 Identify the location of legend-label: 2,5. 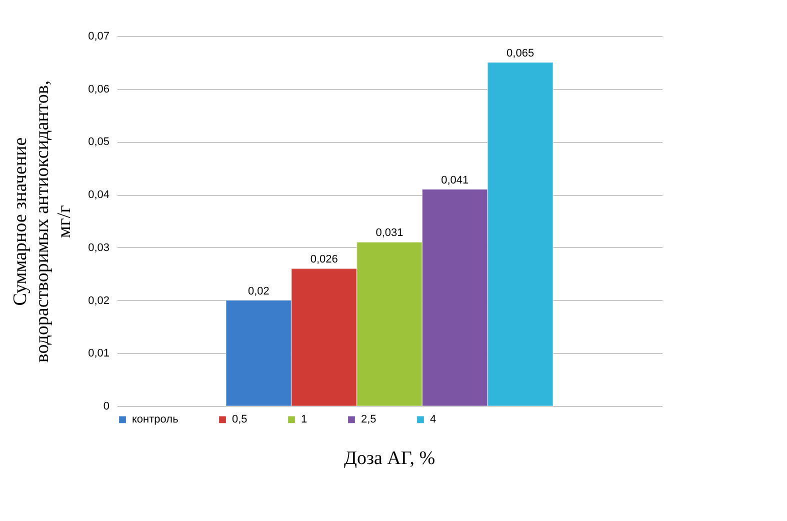
(368, 420).